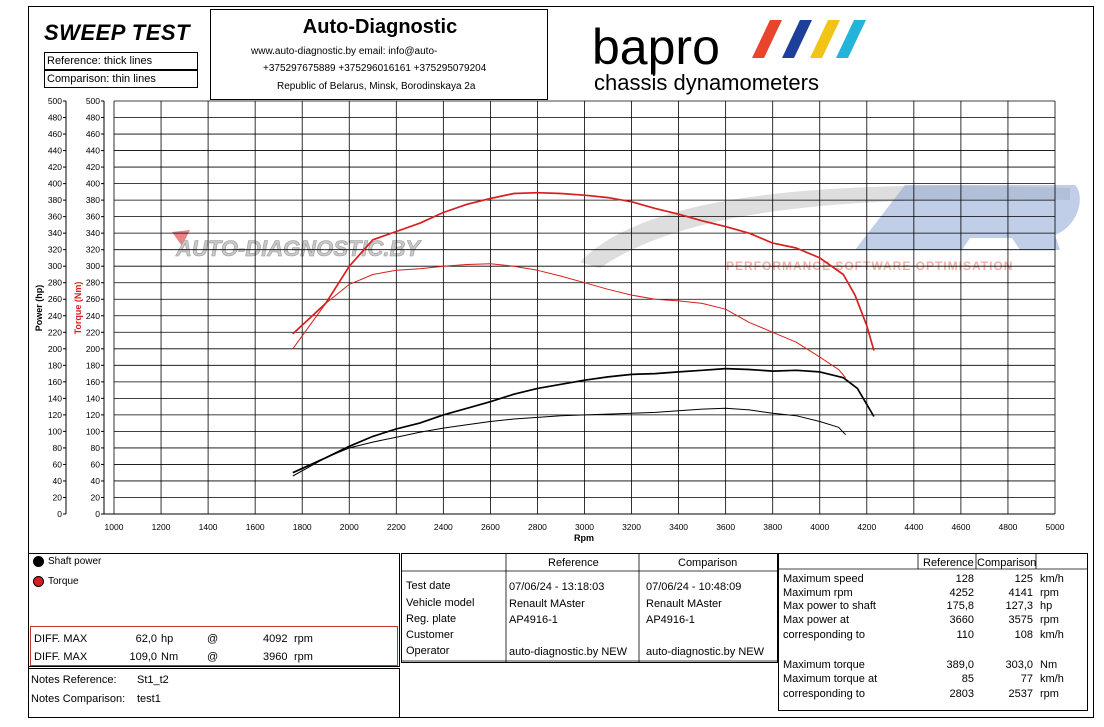 This screenshot has width=1104, height=727. What do you see at coordinates (967, 679) in the screenshot?
I see `max-row-ref: 85` at bounding box center [967, 679].